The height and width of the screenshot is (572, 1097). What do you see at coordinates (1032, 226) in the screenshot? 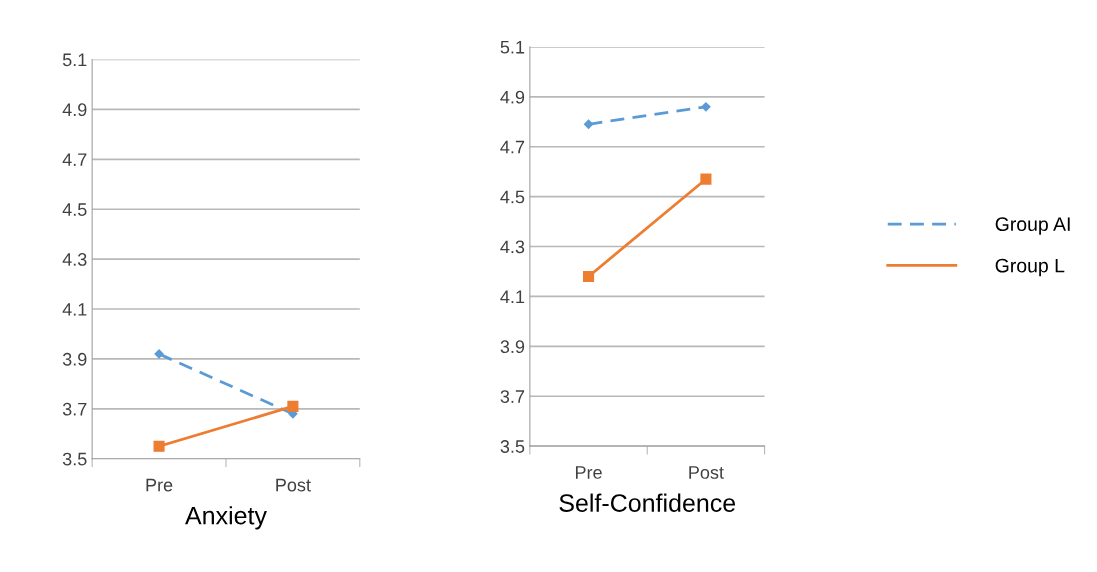
I see `legend-label: Group AI` at bounding box center [1032, 226].